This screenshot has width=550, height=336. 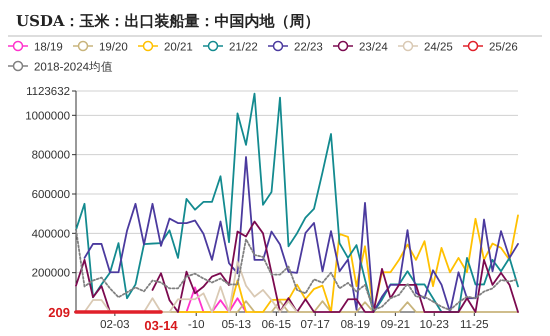 I want to click on legend-label: 25/26, so click(x=503, y=48).